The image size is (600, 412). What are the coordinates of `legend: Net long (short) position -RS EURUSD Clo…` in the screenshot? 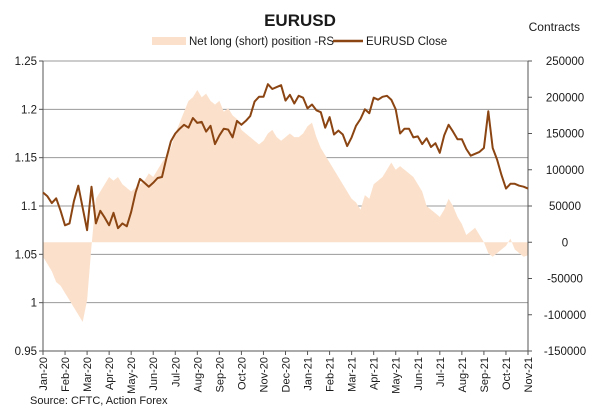 It's located at (299, 42).